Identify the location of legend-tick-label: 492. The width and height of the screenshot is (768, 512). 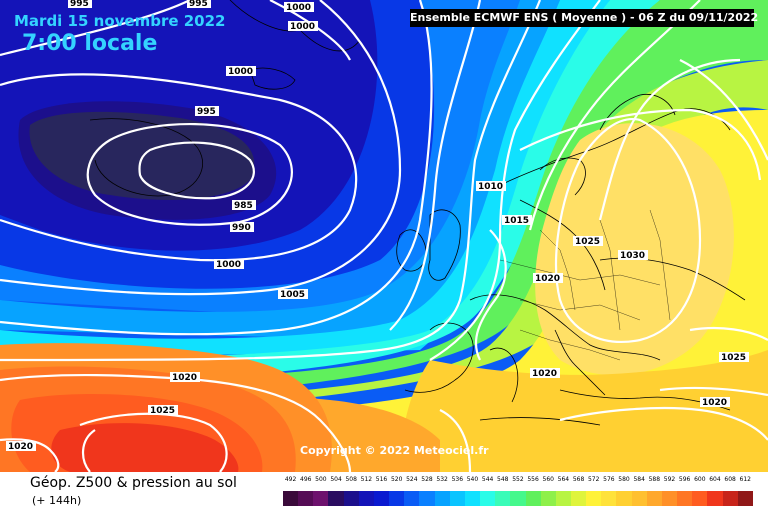
(290, 479).